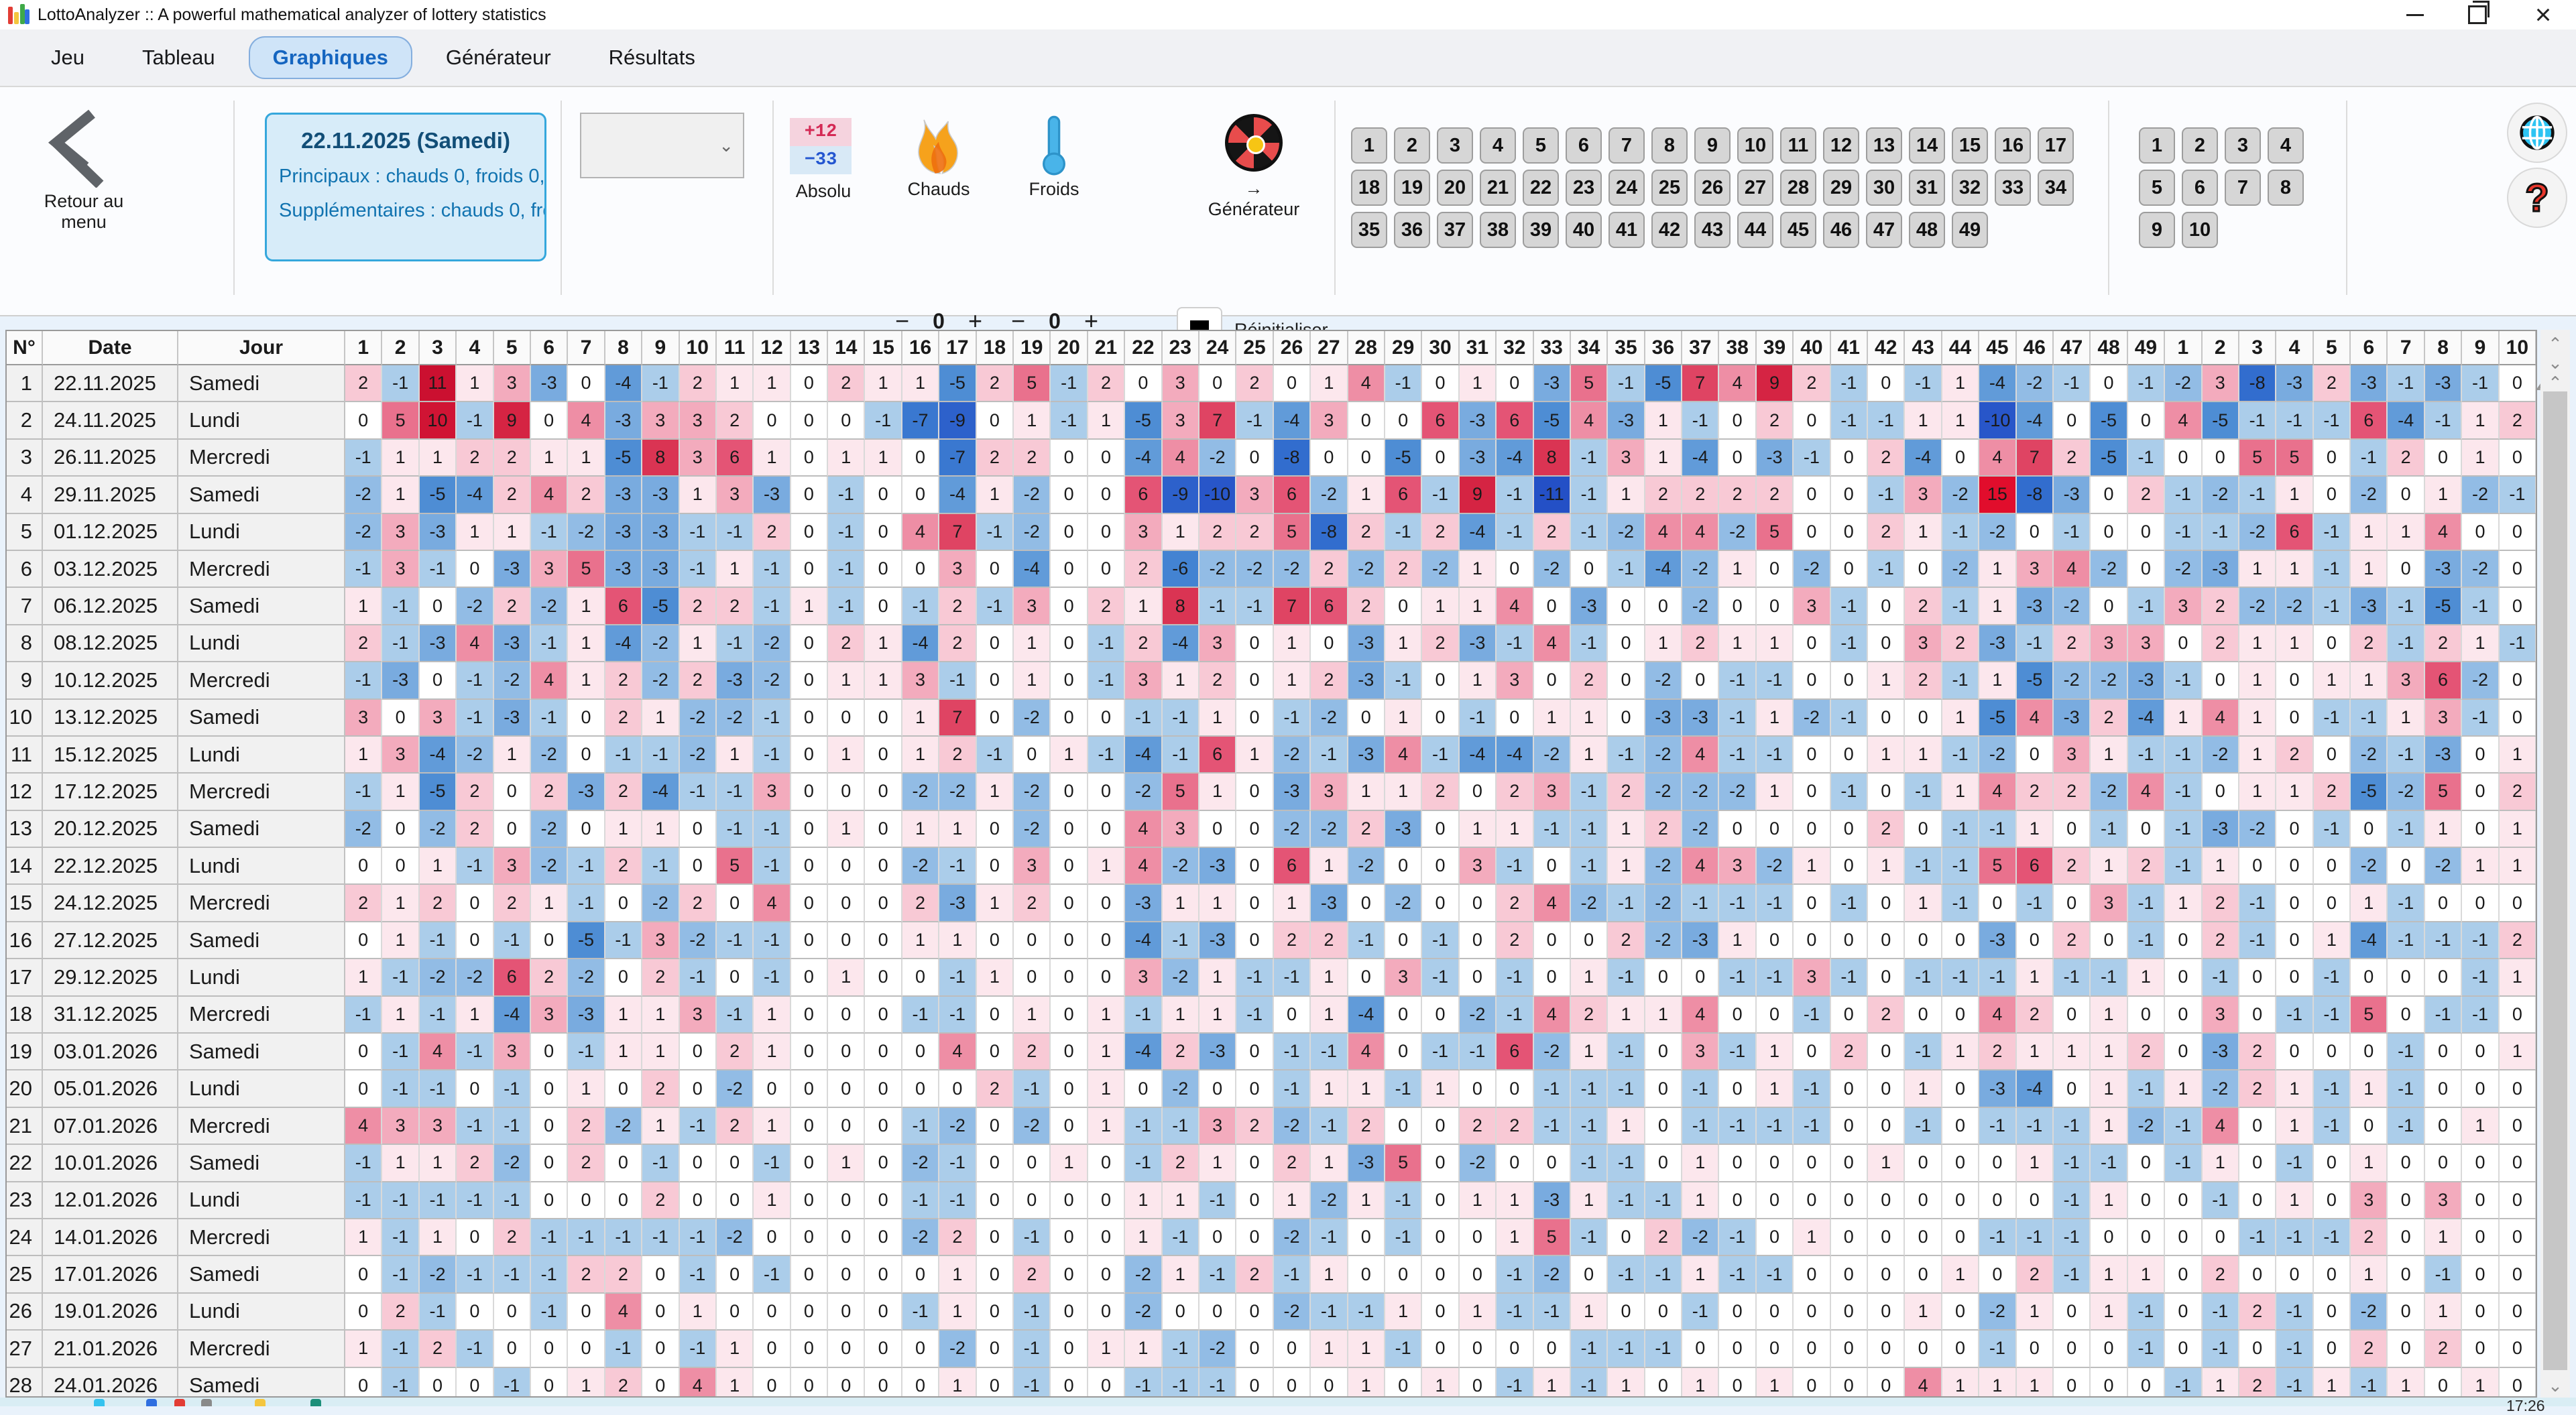 The image size is (2576, 1415). What do you see at coordinates (1369, 230) in the screenshot?
I see `number-button-35: 35` at bounding box center [1369, 230].